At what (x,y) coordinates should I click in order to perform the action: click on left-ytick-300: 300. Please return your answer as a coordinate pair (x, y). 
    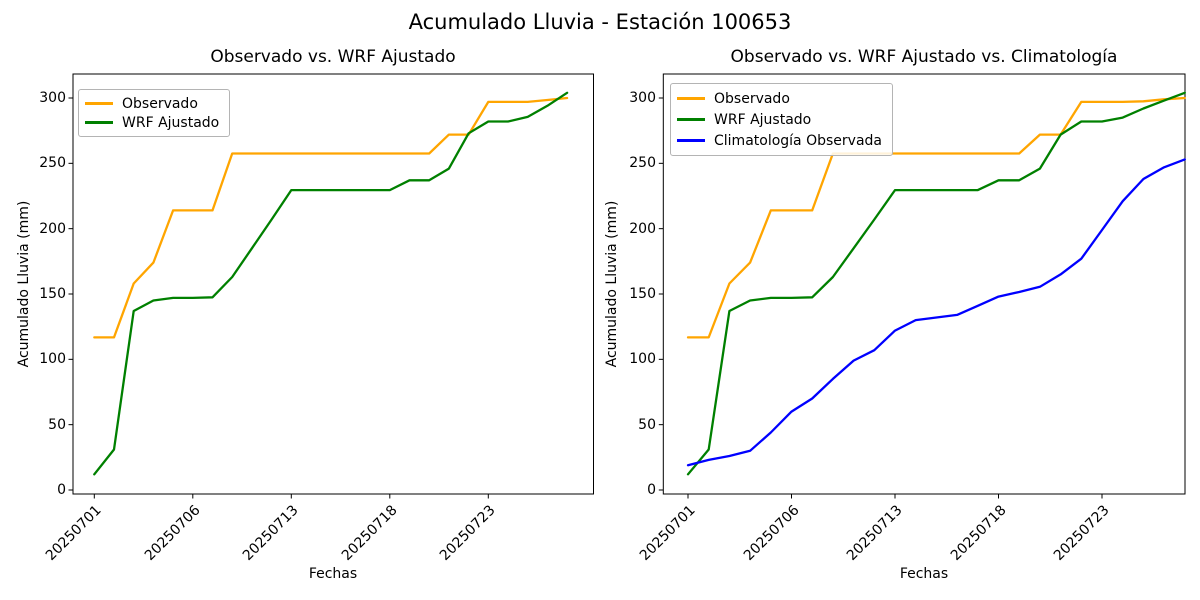
    Looking at the image, I should click on (52, 98).